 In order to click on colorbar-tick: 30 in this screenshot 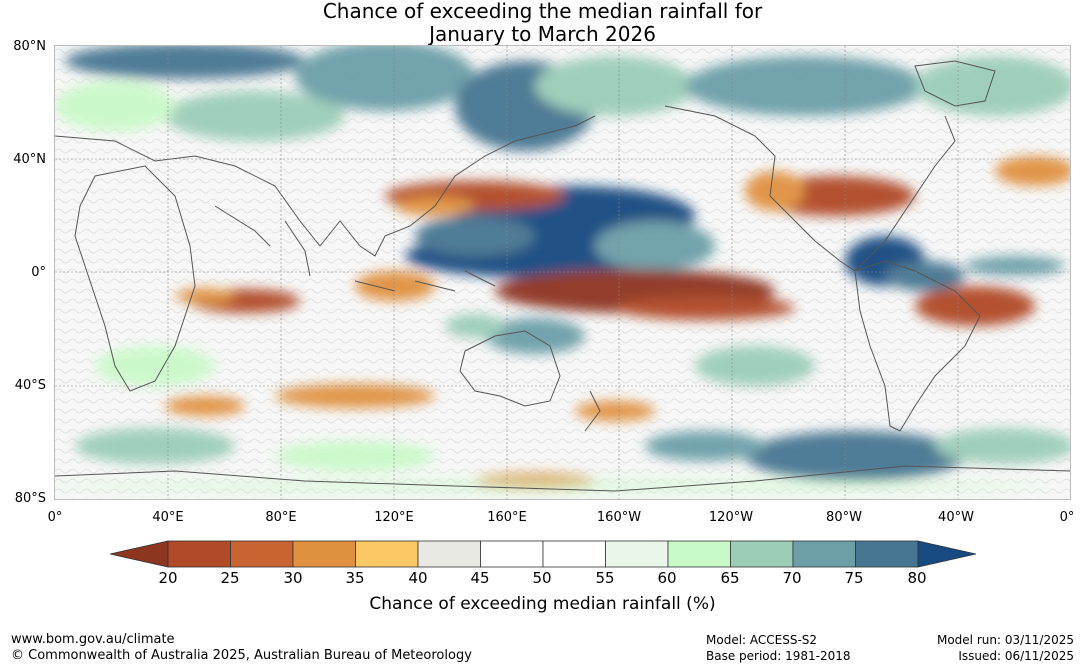, I will do `click(293, 578)`.